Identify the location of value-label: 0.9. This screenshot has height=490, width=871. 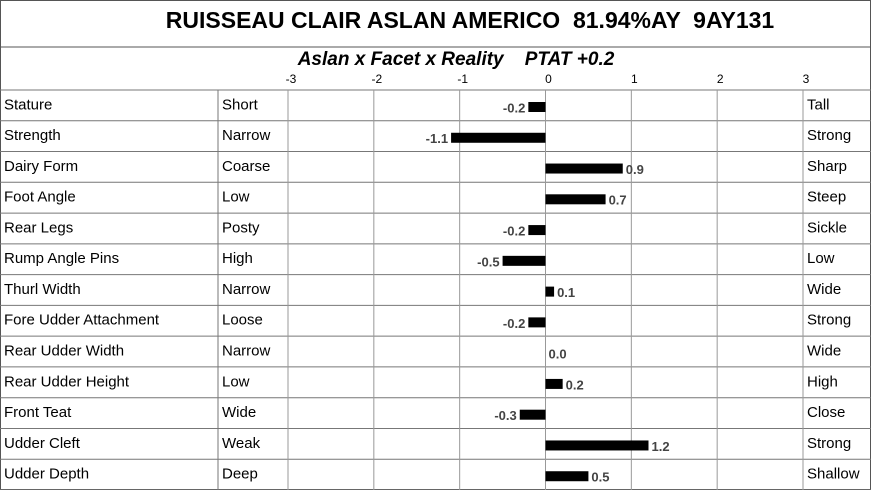
(635, 169).